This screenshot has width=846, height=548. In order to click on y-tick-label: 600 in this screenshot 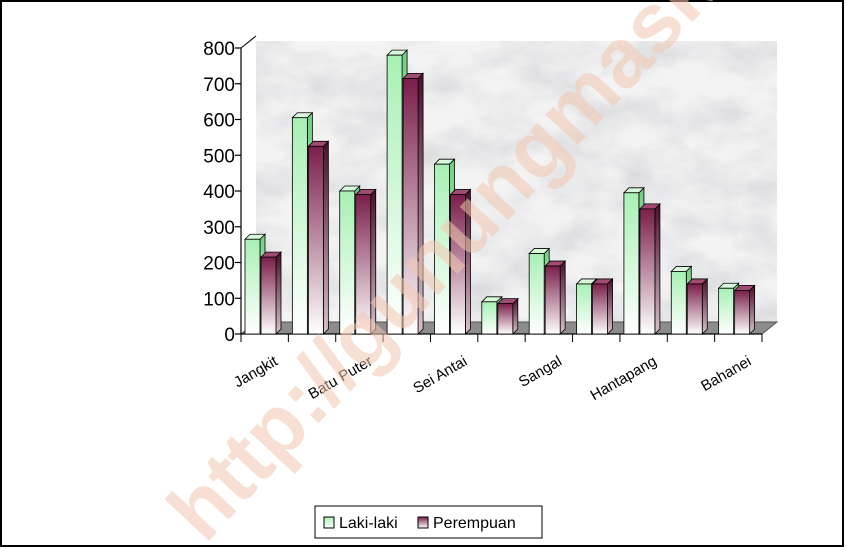, I will do `click(219, 121)`.